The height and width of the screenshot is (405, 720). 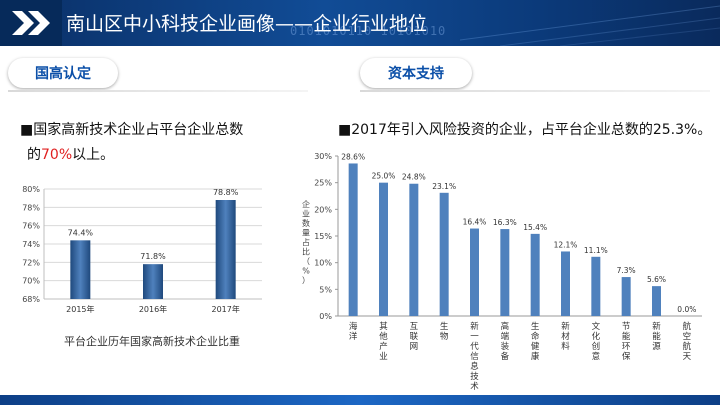 I want to click on data-label: 25.0%, so click(x=384, y=176).